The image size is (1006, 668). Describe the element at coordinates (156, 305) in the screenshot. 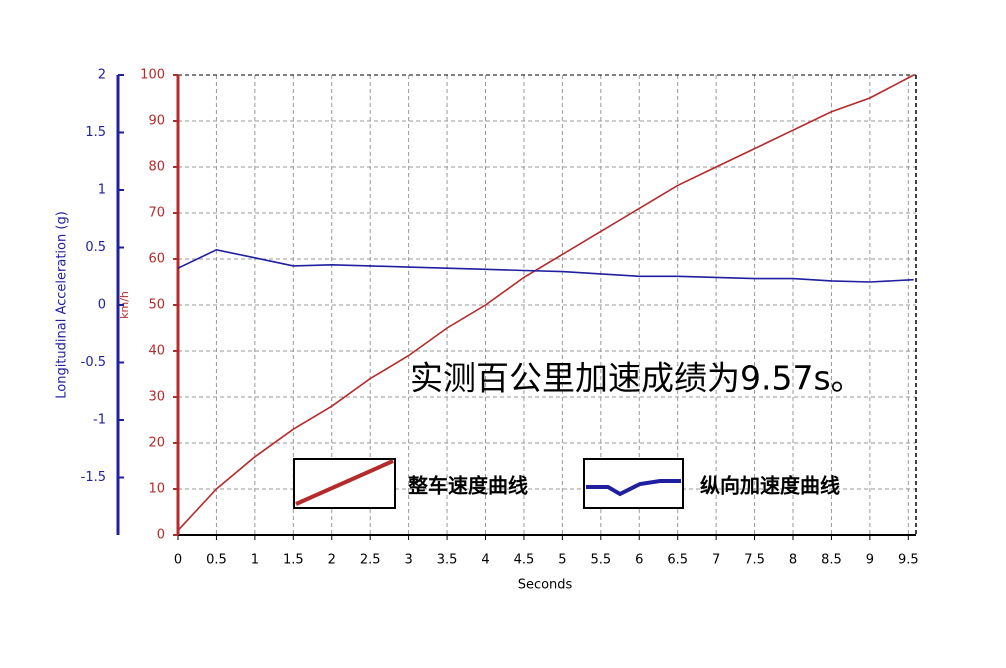

I see `y-tick-label: 50` at that location.